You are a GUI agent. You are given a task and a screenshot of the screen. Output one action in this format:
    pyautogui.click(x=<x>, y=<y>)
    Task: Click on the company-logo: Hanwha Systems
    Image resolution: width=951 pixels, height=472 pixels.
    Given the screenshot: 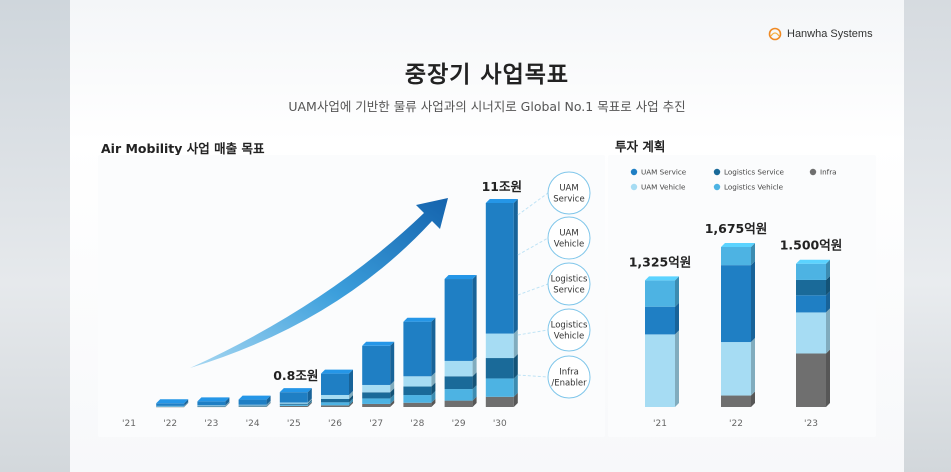 What is the action you would take?
    pyautogui.click(x=820, y=34)
    